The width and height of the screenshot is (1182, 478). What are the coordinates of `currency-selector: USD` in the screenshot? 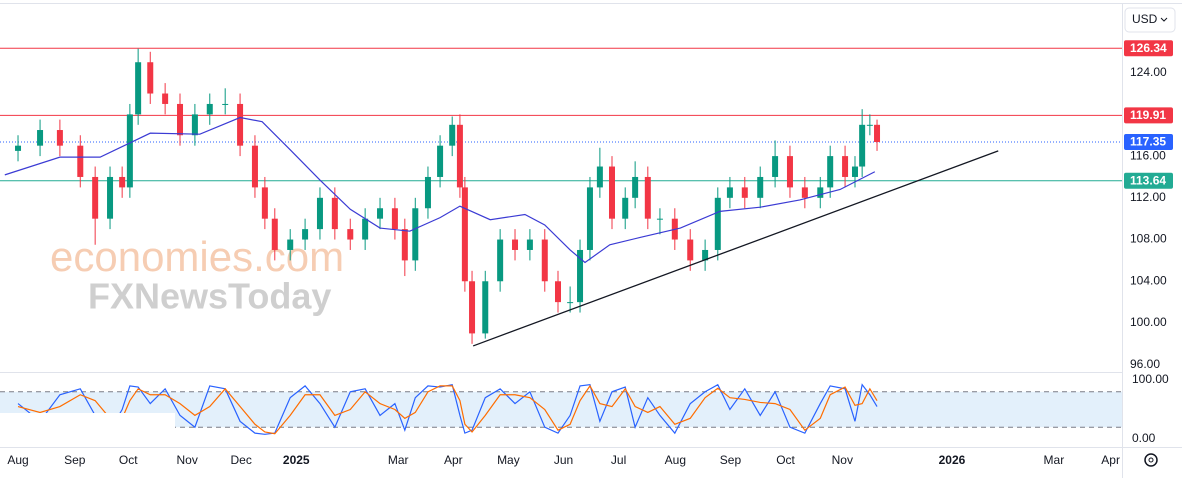 It's located at (1150, 20).